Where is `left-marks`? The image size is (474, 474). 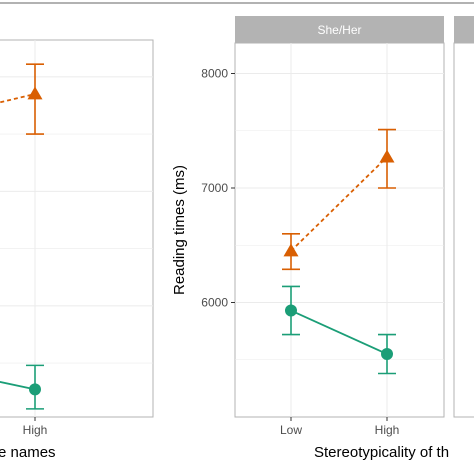
left-marks is located at coordinates (22, 236).